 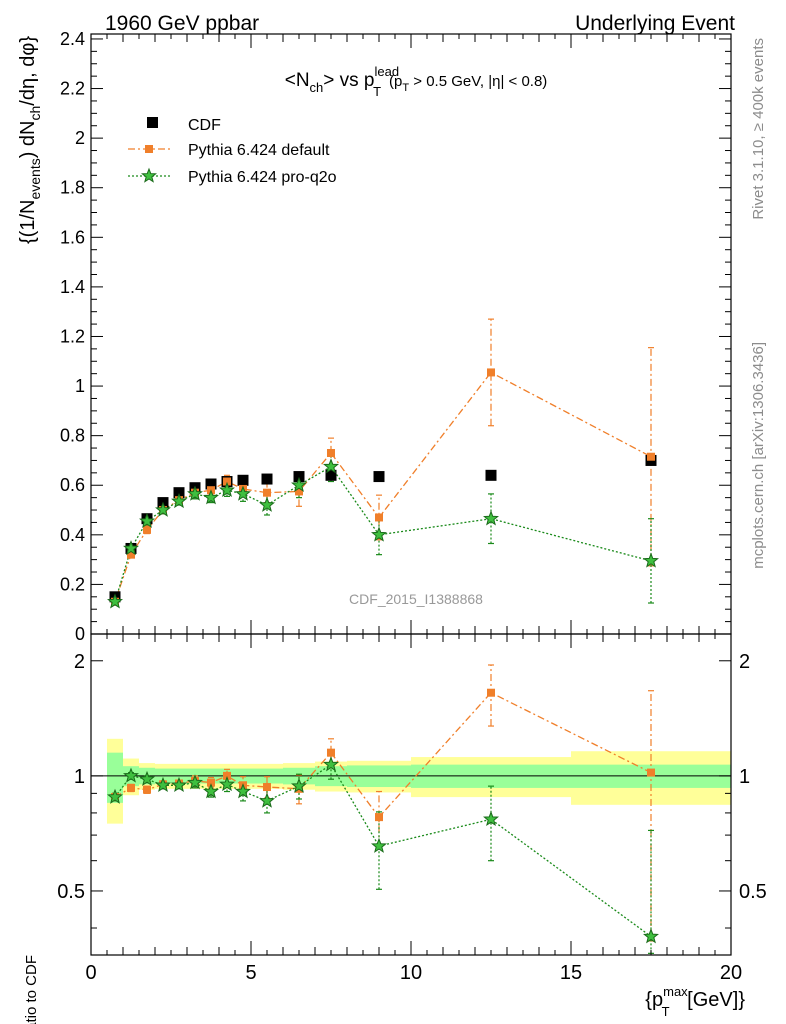 What do you see at coordinates (262, 177) in the screenshot?
I see `legend-label-proq2o: Pythia 6.424 pro-q2o` at bounding box center [262, 177].